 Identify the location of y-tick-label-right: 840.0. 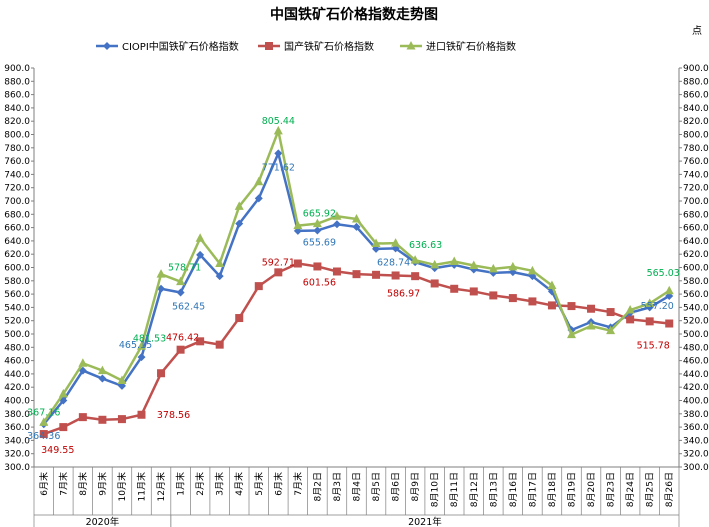
(696, 109).